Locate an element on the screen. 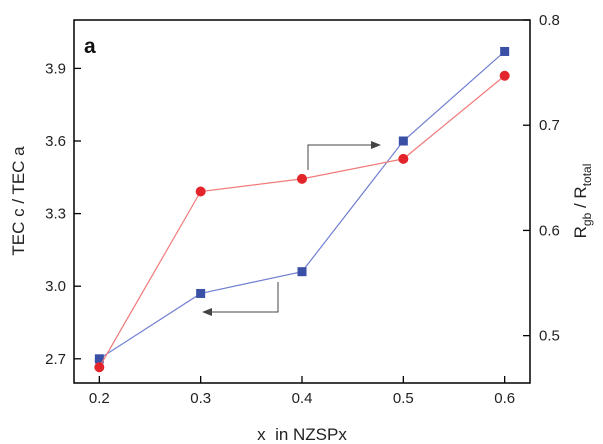 The height and width of the screenshot is (444, 603). x-tick-label: 0.5 is located at coordinates (403, 398).